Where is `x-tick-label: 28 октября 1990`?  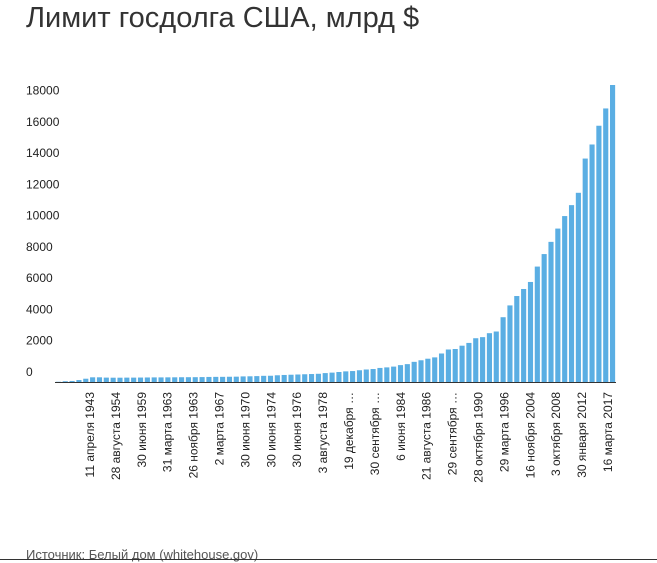
x-tick-label: 28 октября 1990 is located at coordinates (479, 437).